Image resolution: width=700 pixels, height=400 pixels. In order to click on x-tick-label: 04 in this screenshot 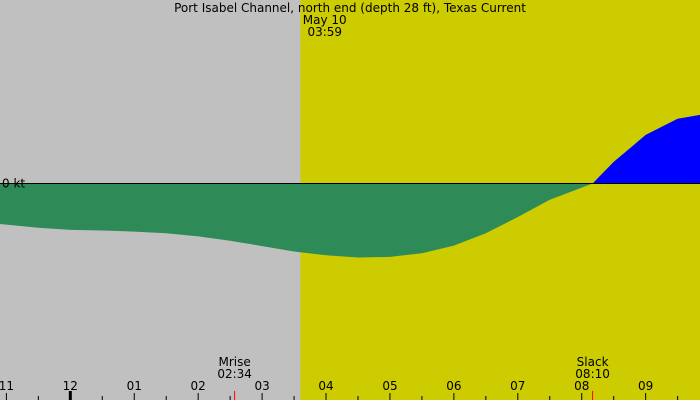, I will do `click(325, 386)`.